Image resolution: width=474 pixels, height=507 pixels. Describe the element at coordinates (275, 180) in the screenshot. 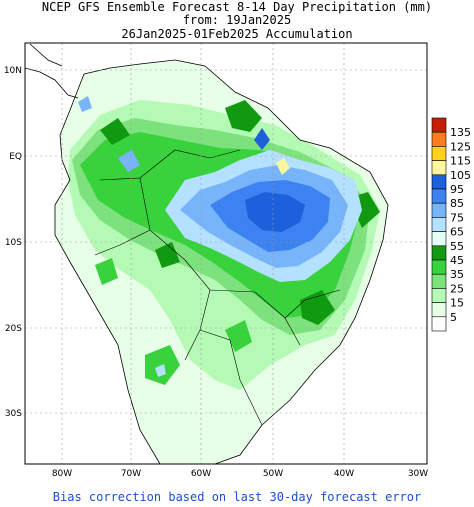

I see `precip-95mm-area` at that location.